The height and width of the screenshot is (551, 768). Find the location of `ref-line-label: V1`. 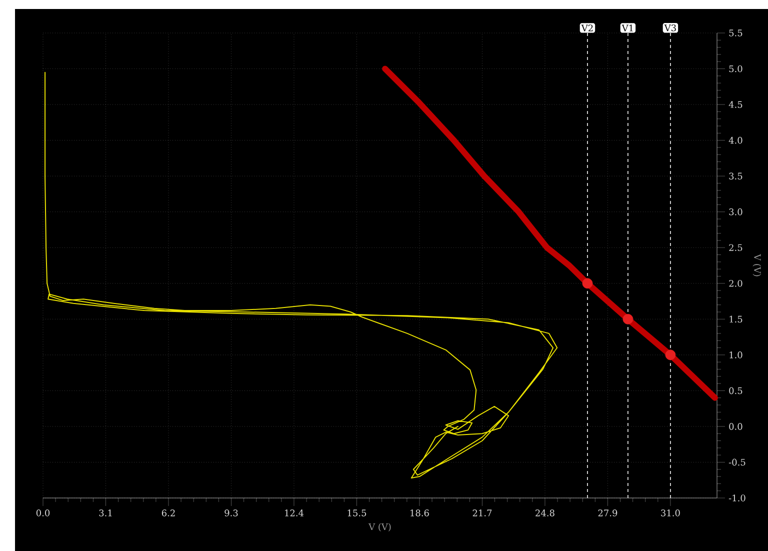

ref-line-label: V1 is located at coordinates (627, 28).